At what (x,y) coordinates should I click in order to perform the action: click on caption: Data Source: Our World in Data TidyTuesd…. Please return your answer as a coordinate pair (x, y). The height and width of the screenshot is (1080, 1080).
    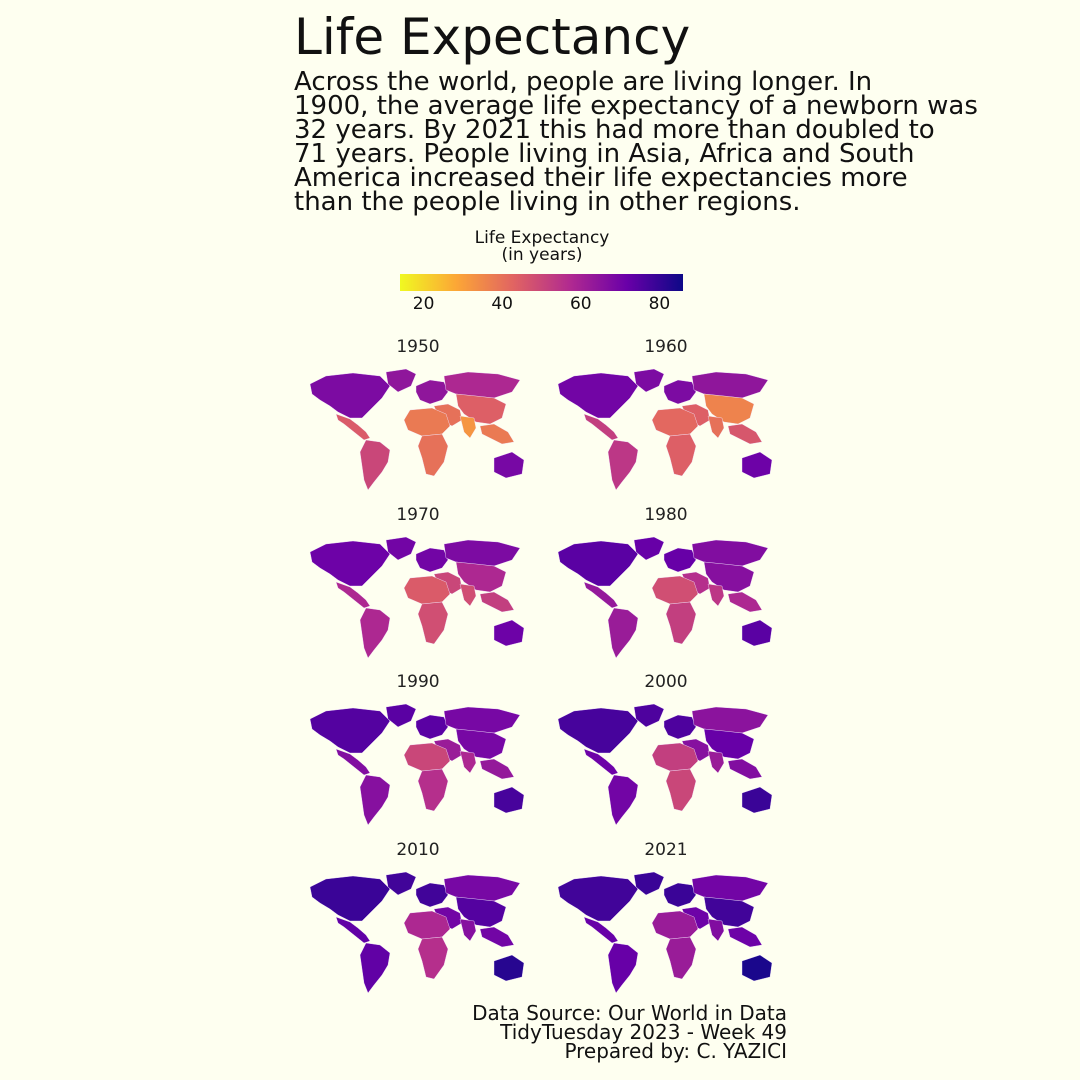
    Looking at the image, I should click on (629, 1031).